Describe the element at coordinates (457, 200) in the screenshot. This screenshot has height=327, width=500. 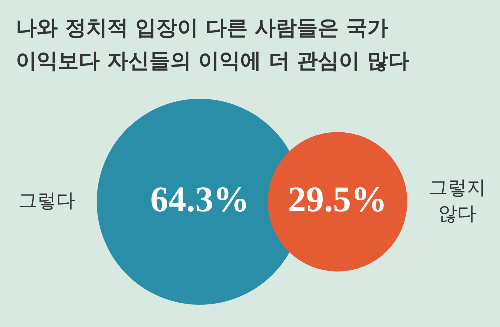
I see `category-label: 그렇지 않다` at that location.